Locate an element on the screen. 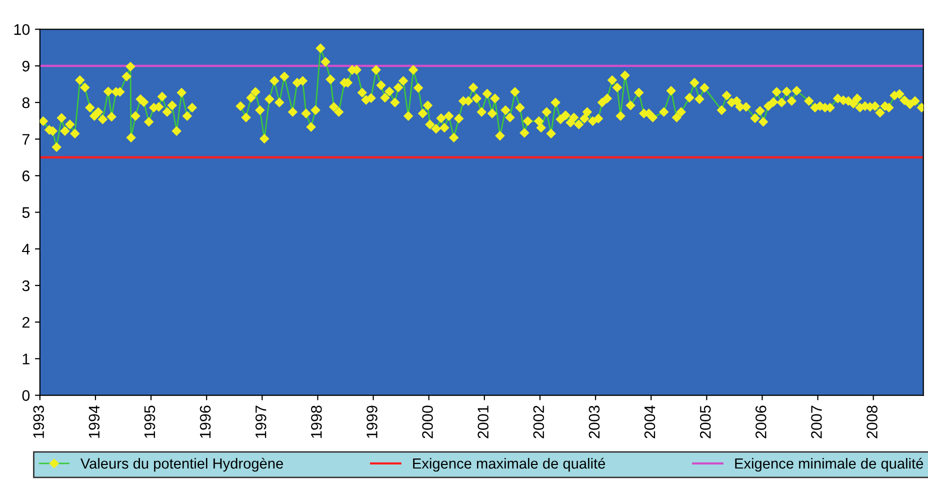 This screenshot has width=928, height=488. x-tick-label: 2000 is located at coordinates (427, 422).